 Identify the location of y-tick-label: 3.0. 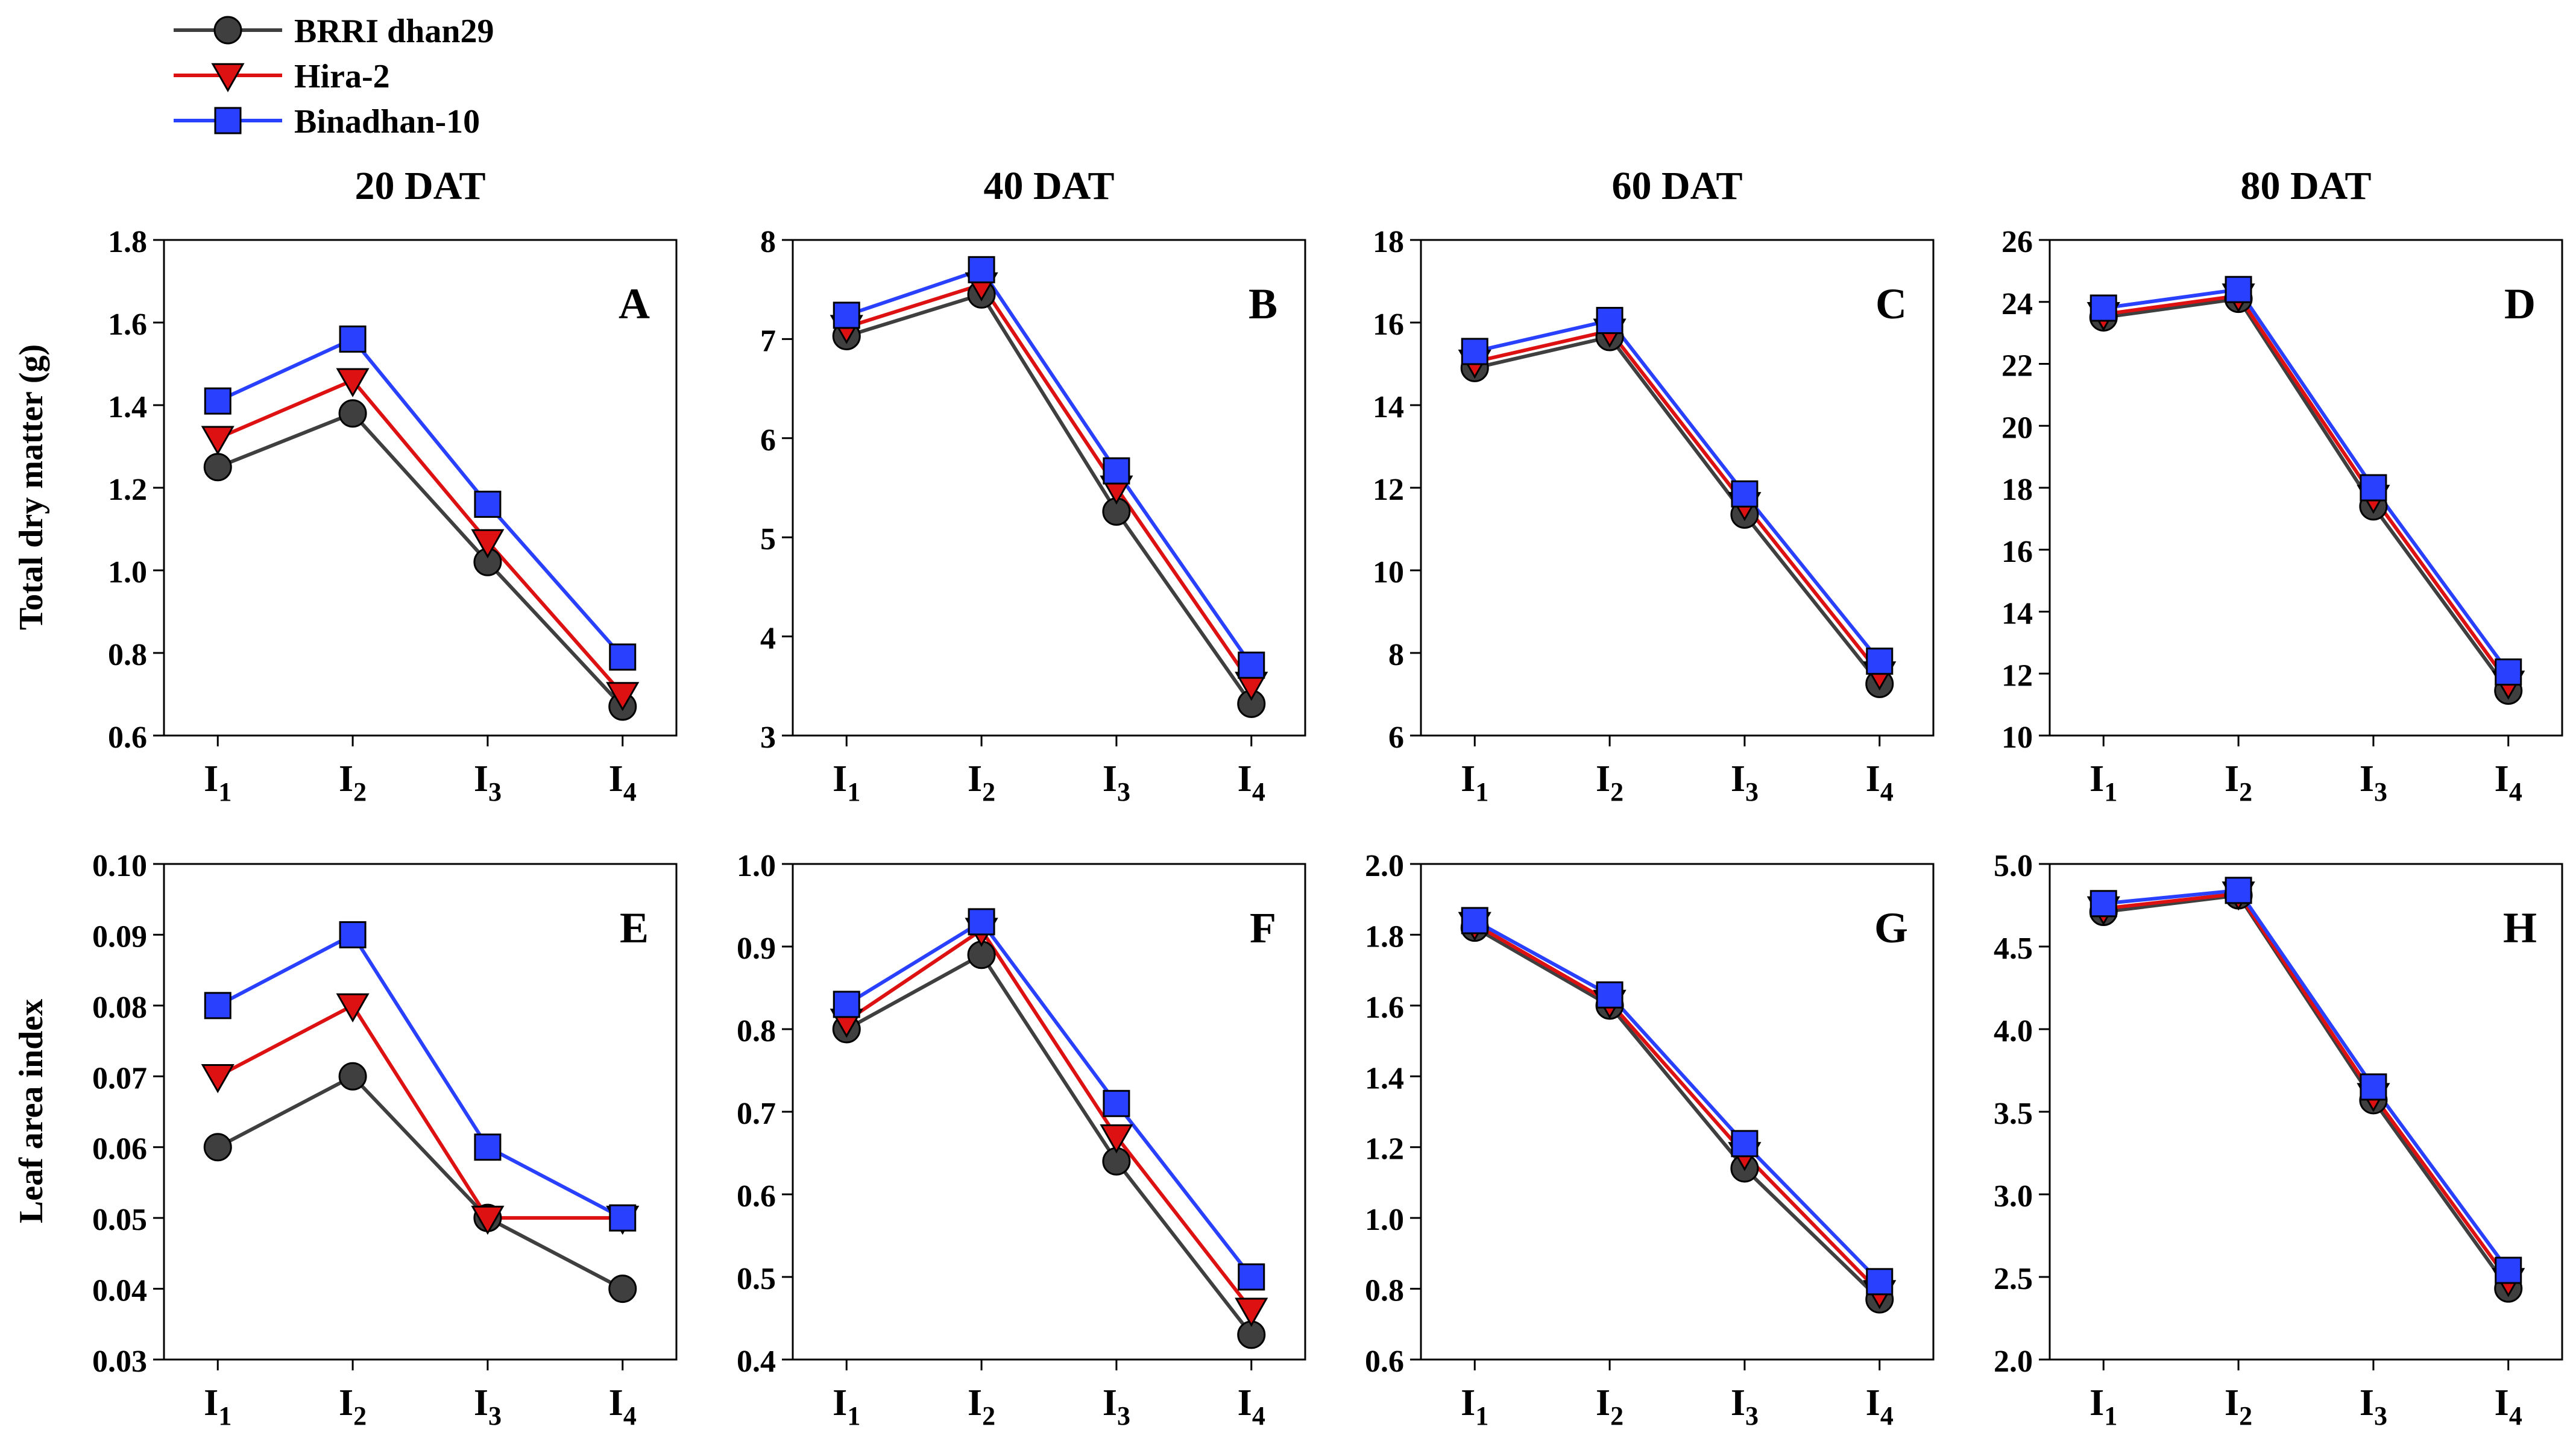
(2013, 1197).